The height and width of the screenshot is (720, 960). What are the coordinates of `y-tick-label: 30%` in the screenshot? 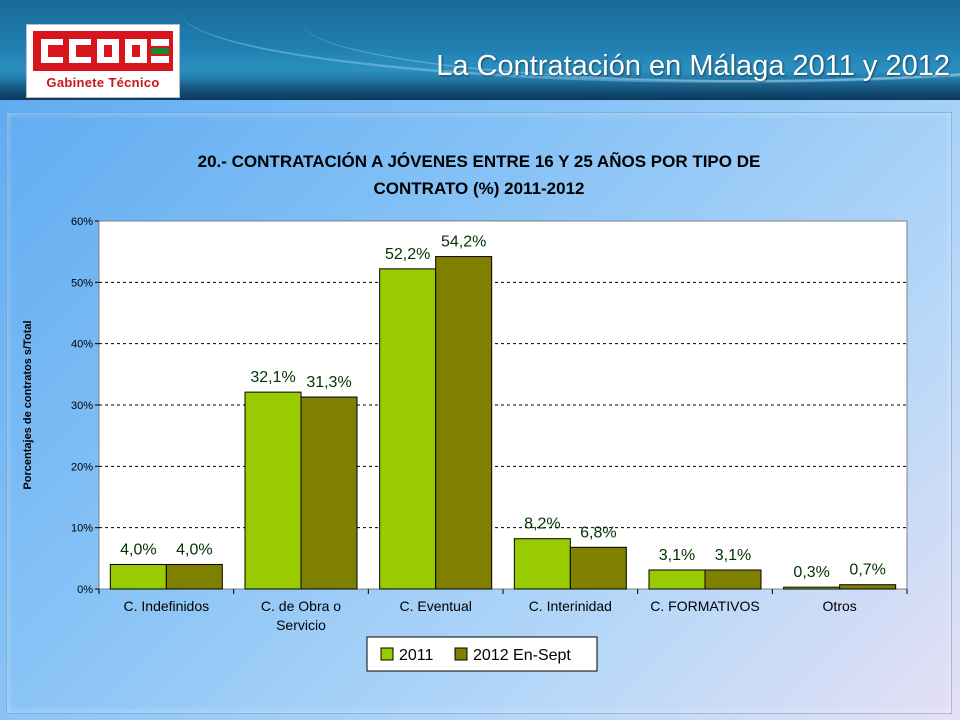 It's located at (82, 406).